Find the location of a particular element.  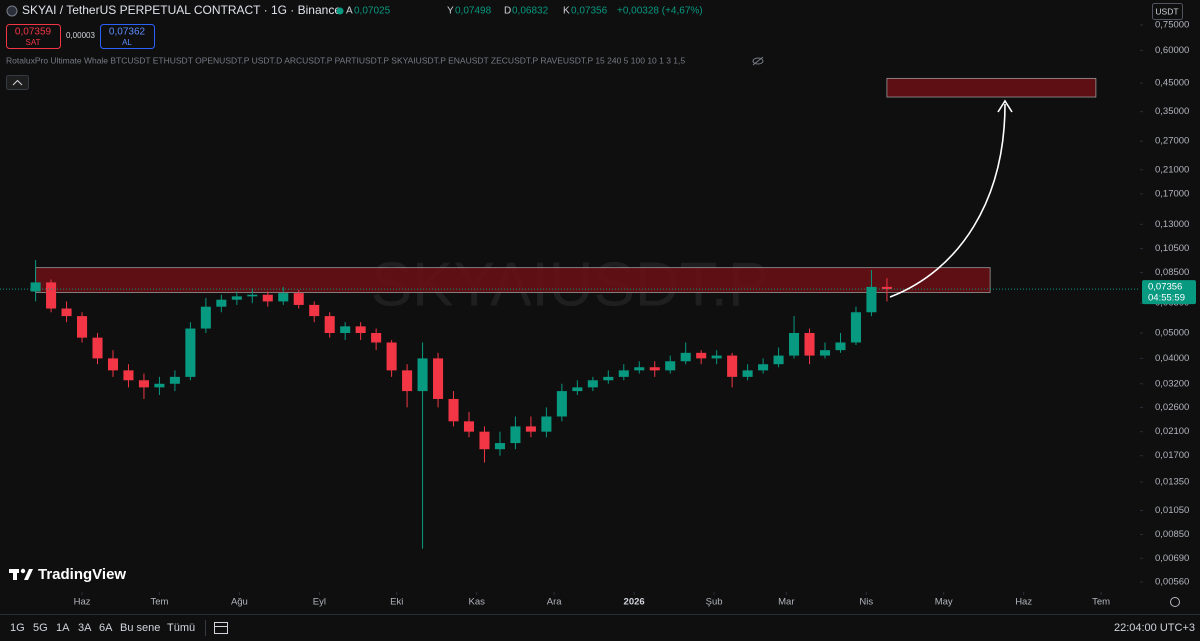

zone is located at coordinates (991, 87).